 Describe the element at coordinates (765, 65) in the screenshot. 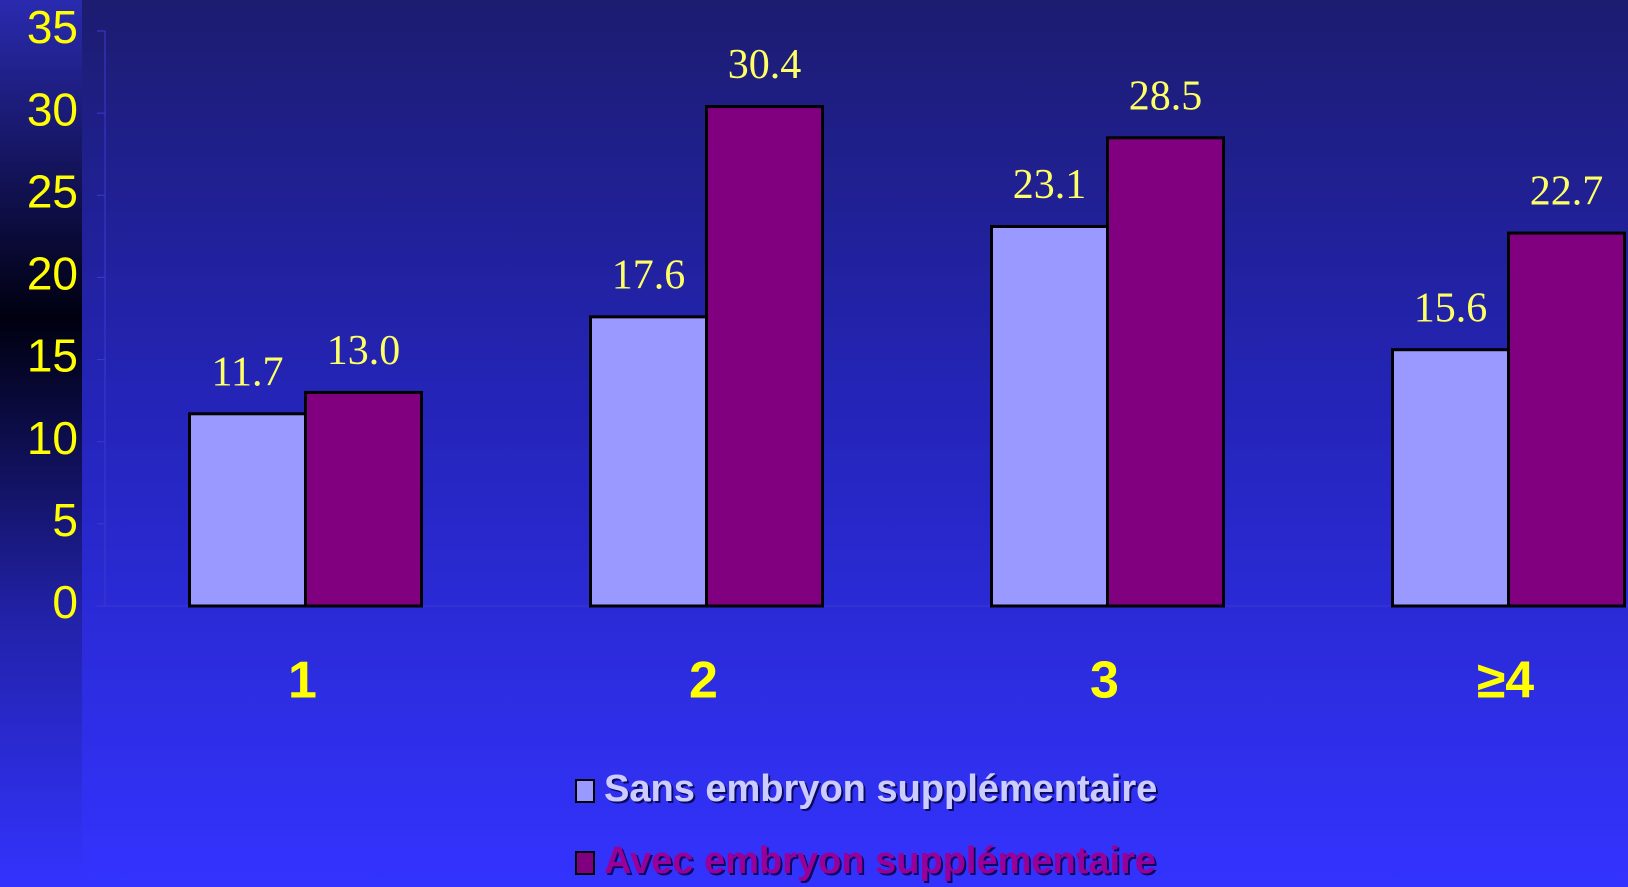

I see `value-label: 30.4` at that location.